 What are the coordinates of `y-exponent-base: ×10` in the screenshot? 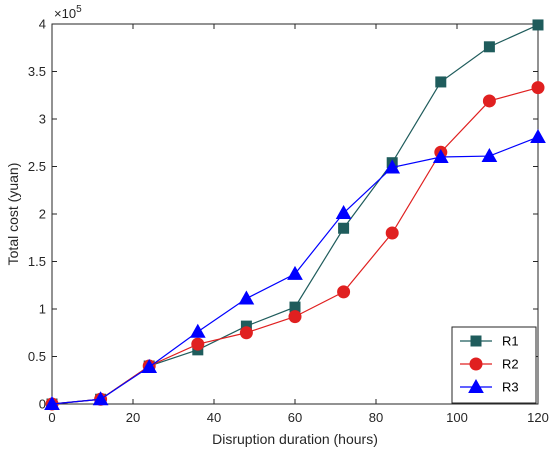 It's located at (65, 13).